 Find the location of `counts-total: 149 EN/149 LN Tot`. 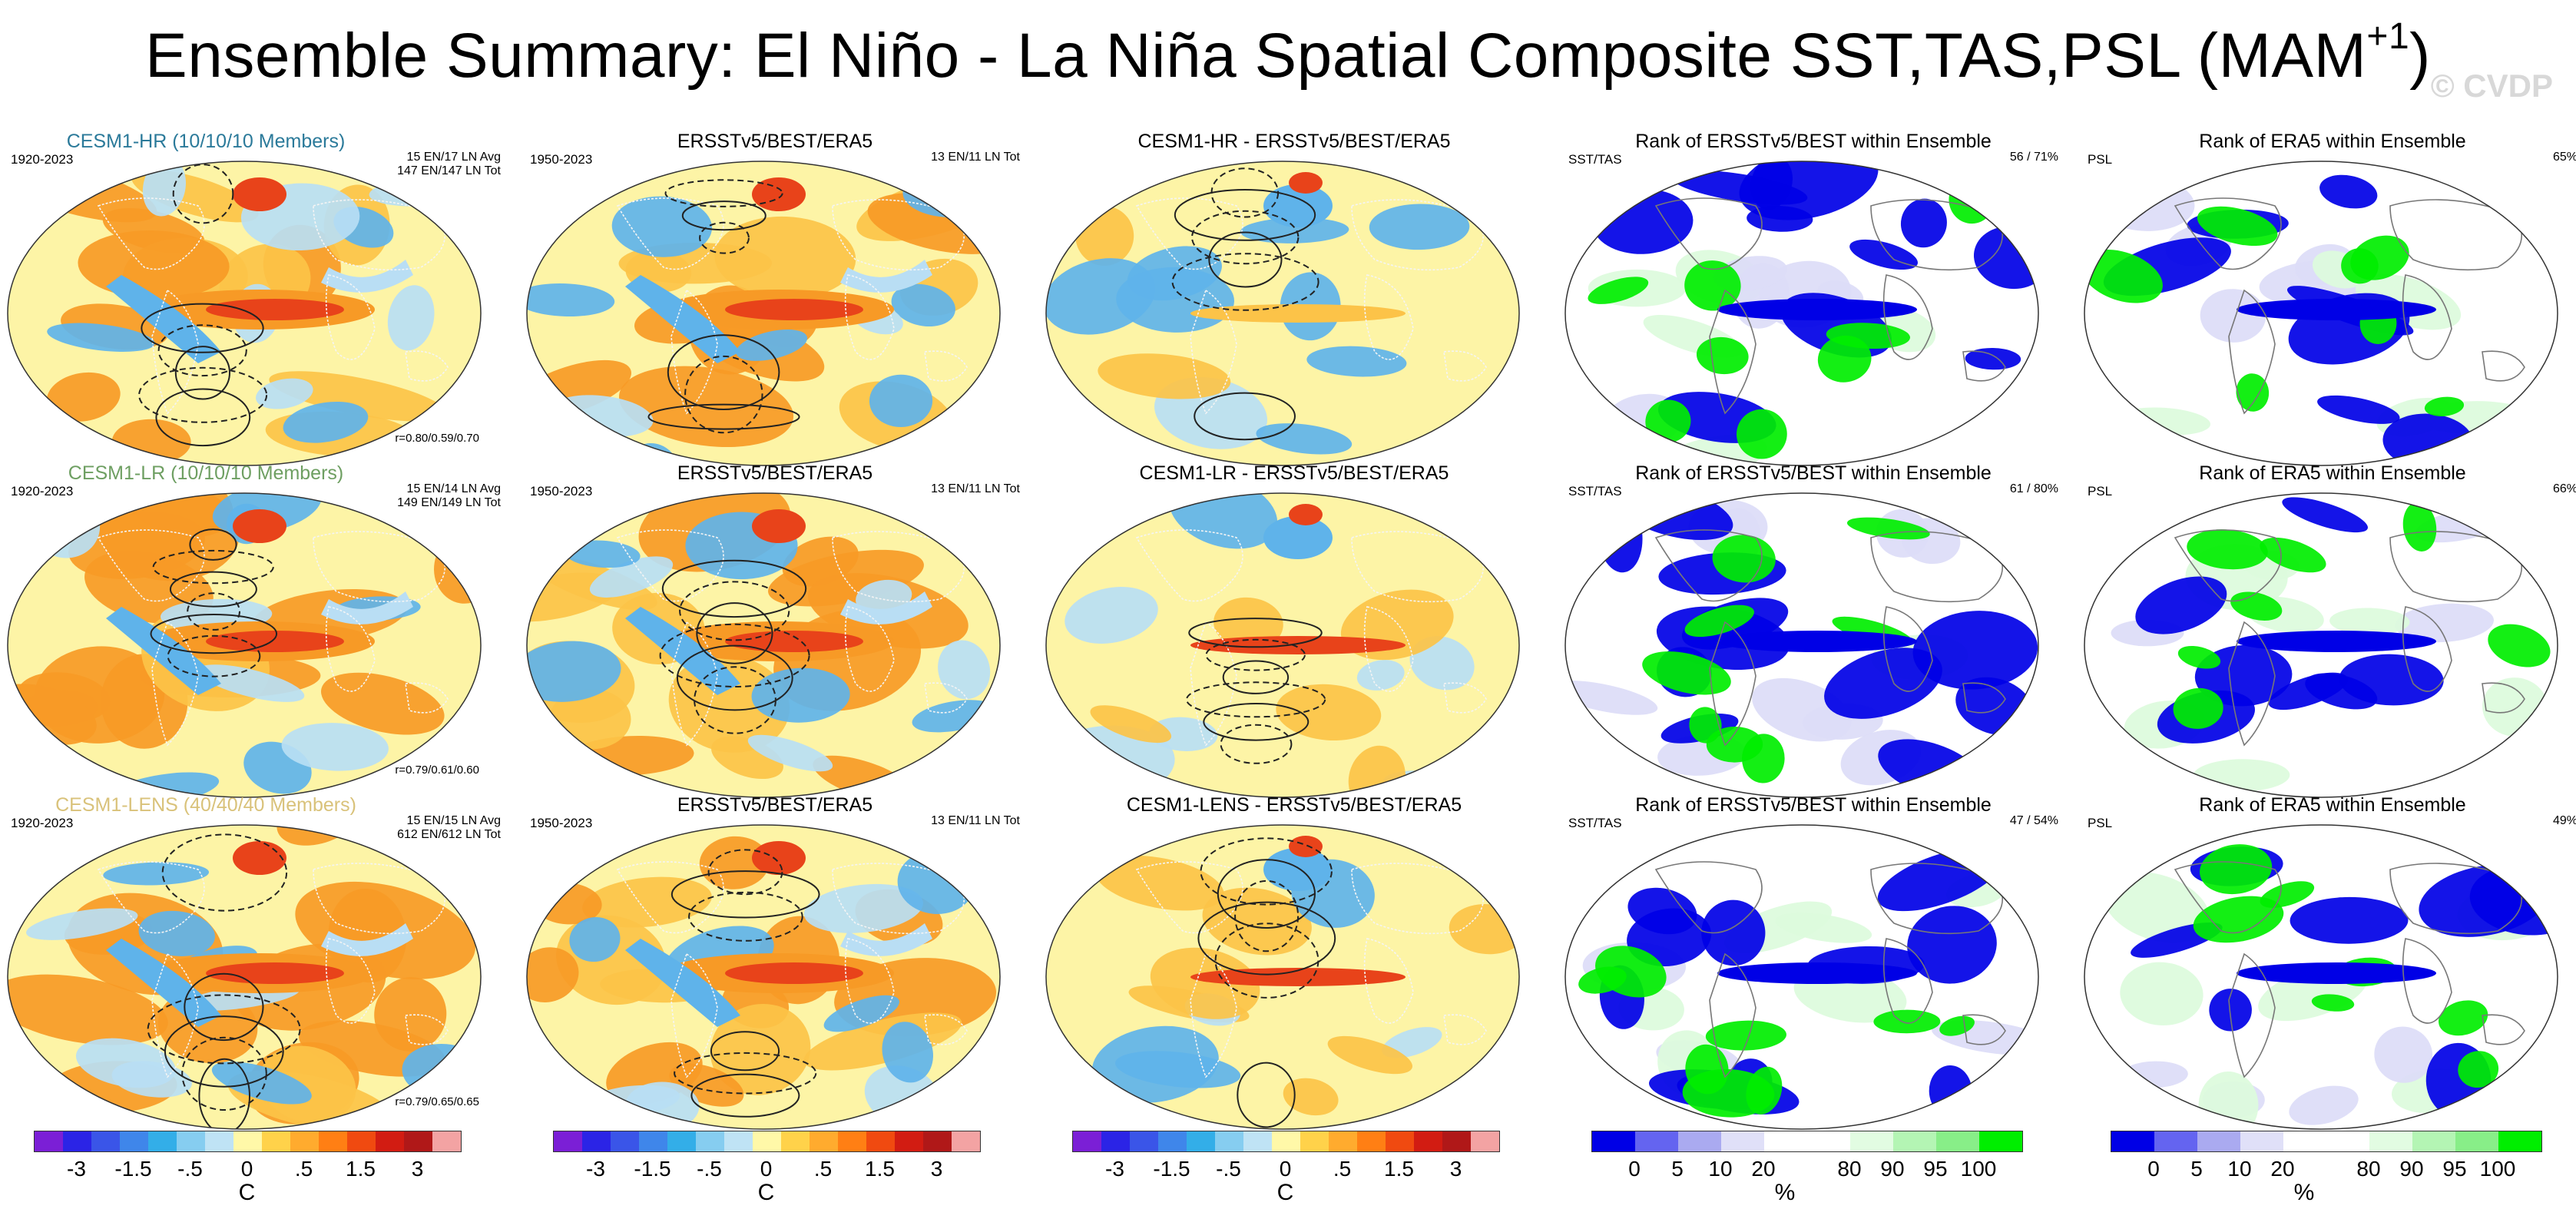

counts-total: 149 EN/149 LN Tot is located at coordinates (449, 502).